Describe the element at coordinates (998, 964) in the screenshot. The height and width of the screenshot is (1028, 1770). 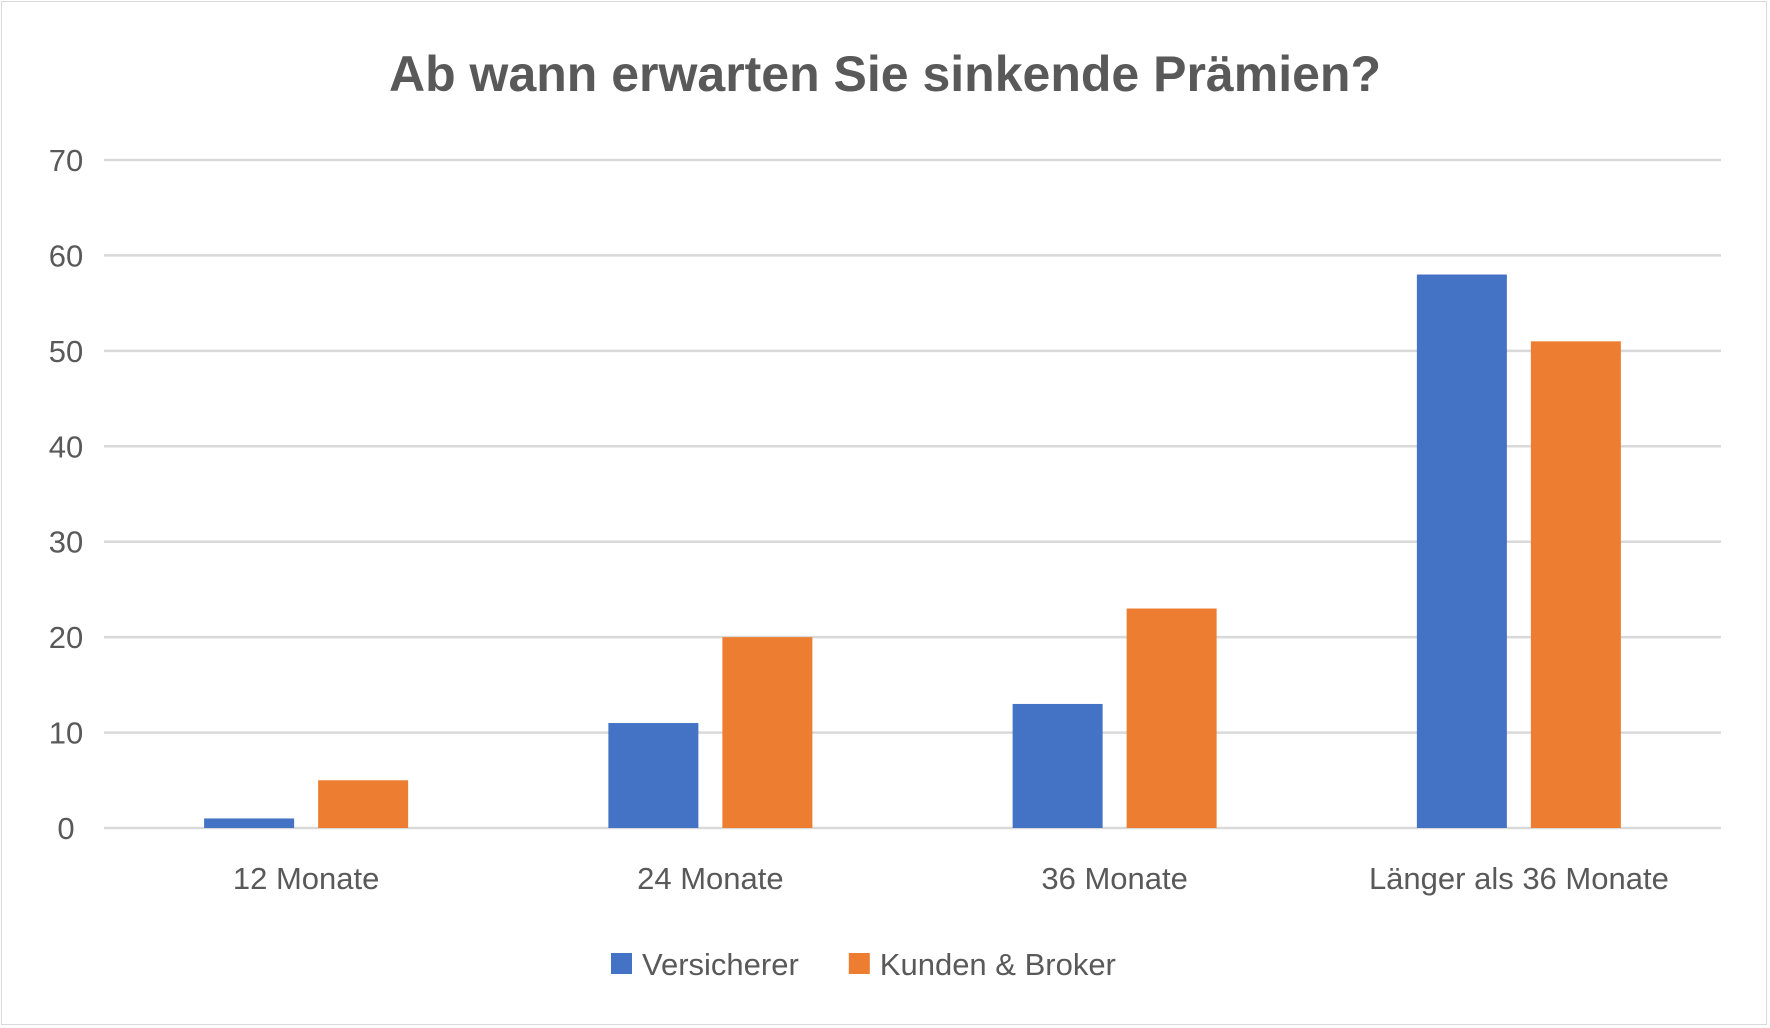
I see `legend-label: Kunden & Broker` at that location.